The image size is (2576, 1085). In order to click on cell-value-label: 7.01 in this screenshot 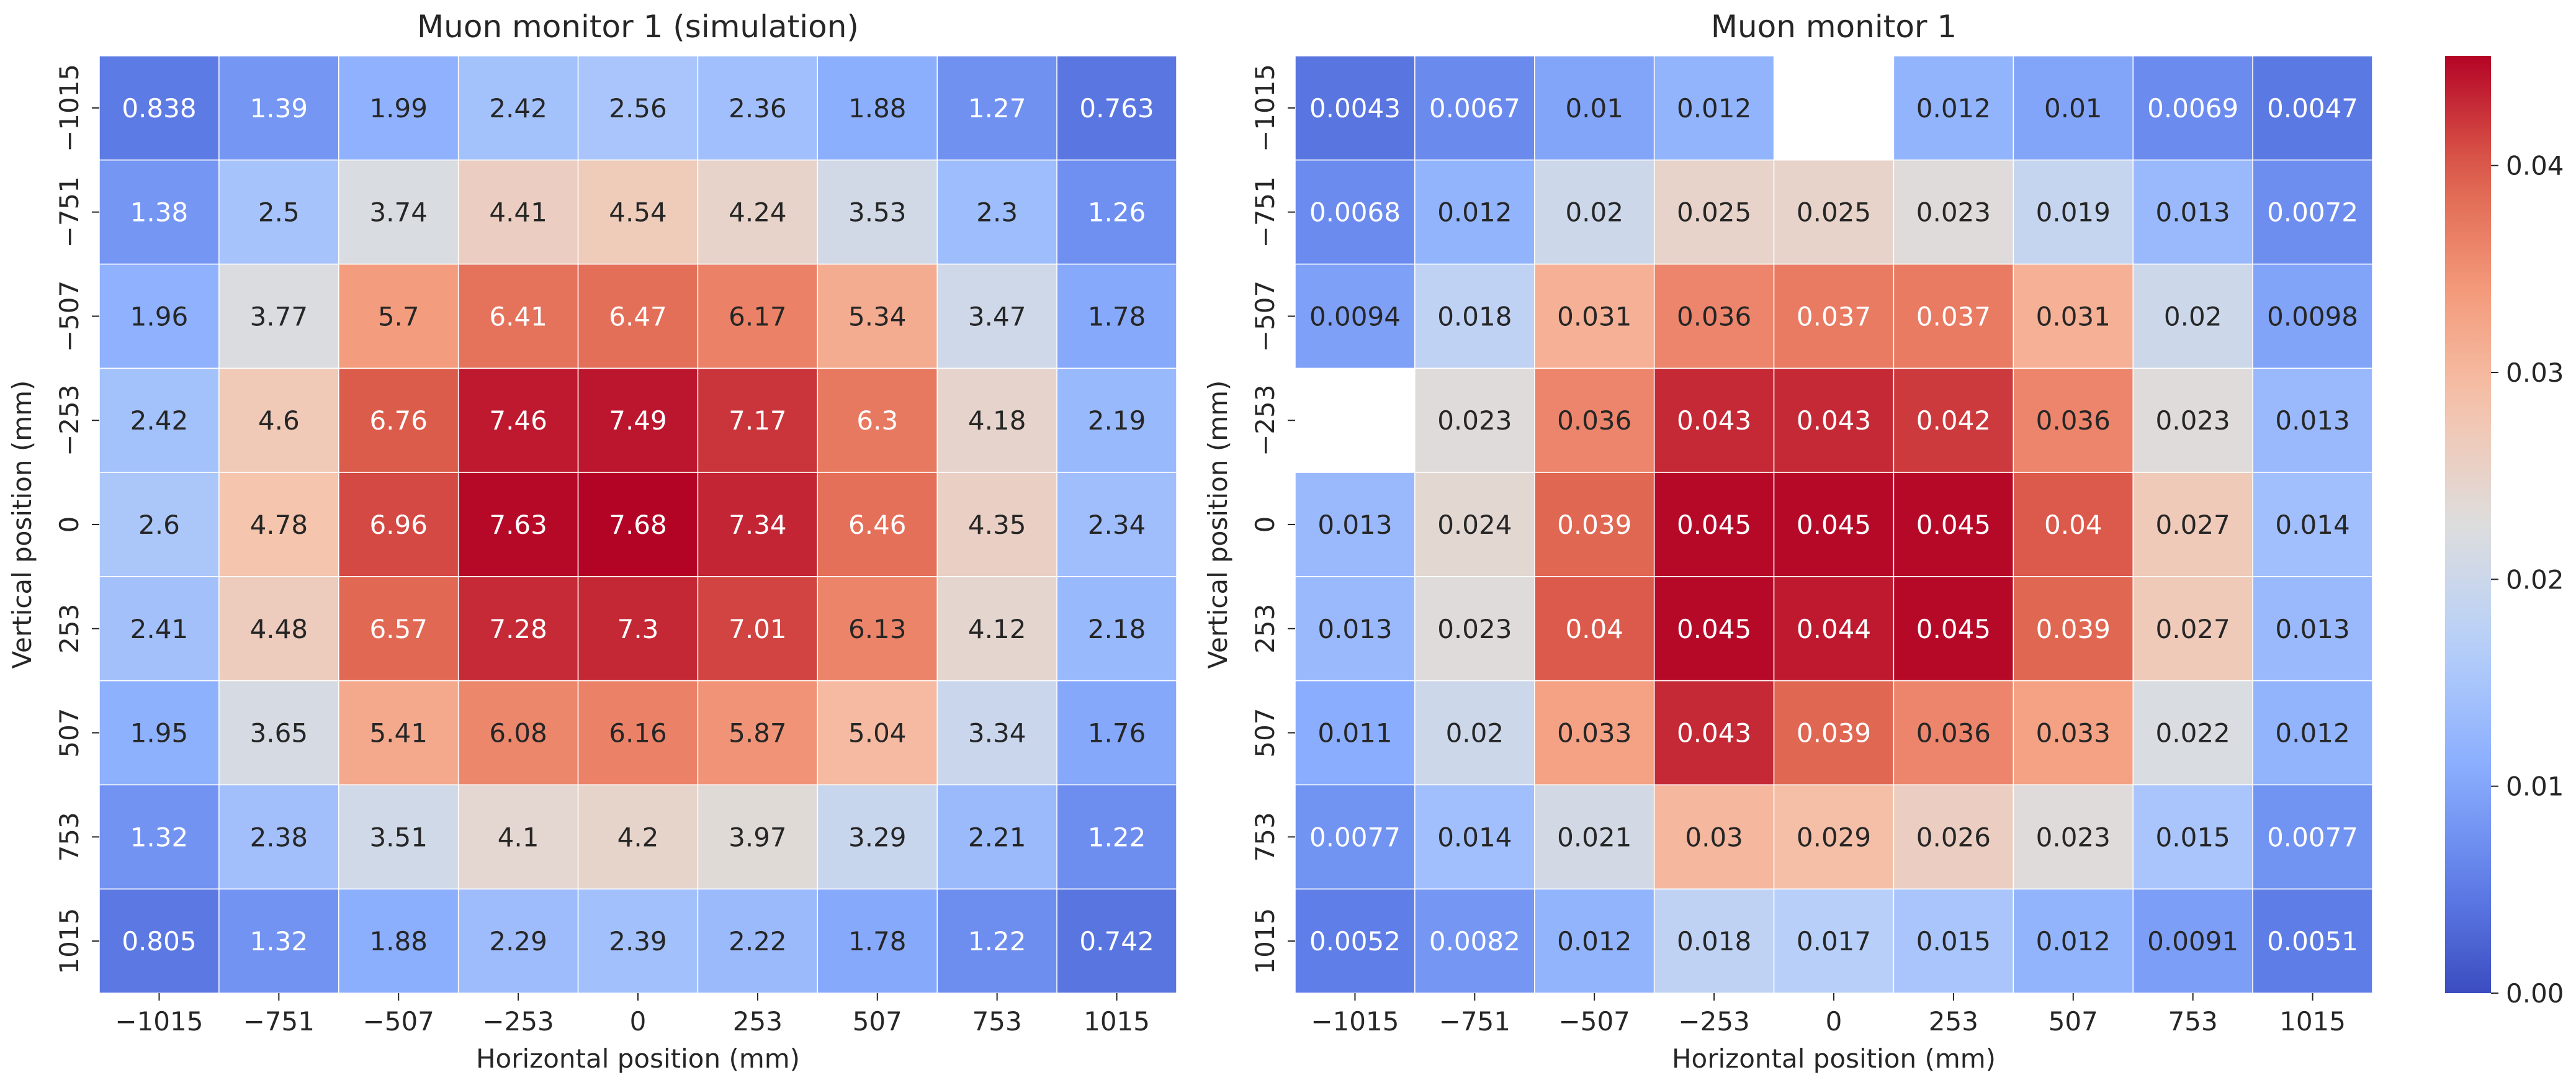, I will do `click(758, 629)`.